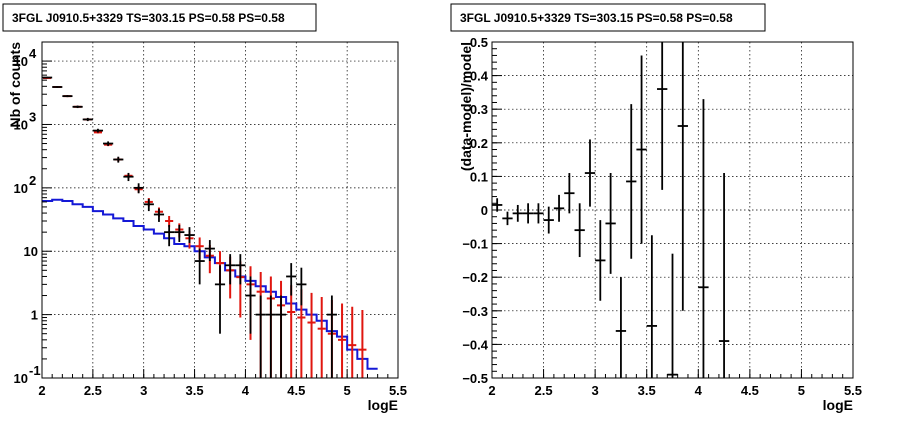 This screenshot has width=898, height=421. Describe the element at coordinates (699, 390) in the screenshot. I see `residual-x-tick-label: 4` at that location.